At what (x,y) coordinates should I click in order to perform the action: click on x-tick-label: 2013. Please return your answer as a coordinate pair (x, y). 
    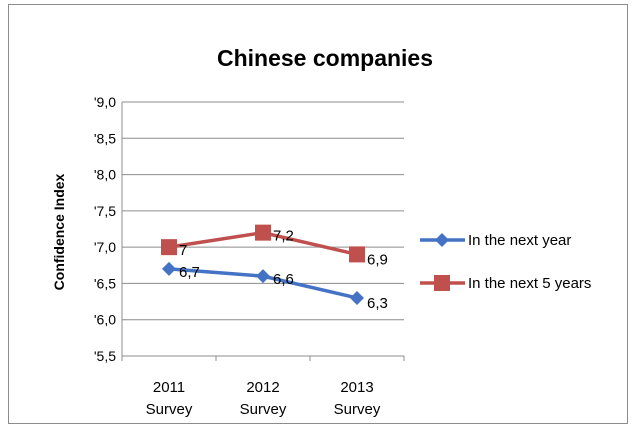
    Looking at the image, I should click on (356, 387).